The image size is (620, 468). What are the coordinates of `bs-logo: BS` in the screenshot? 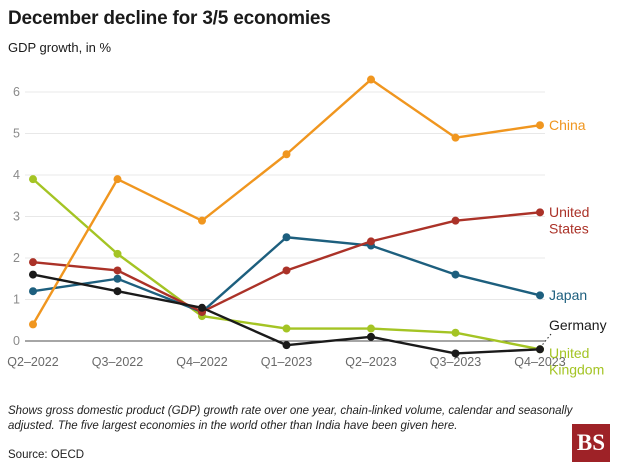 It's located at (591, 443).